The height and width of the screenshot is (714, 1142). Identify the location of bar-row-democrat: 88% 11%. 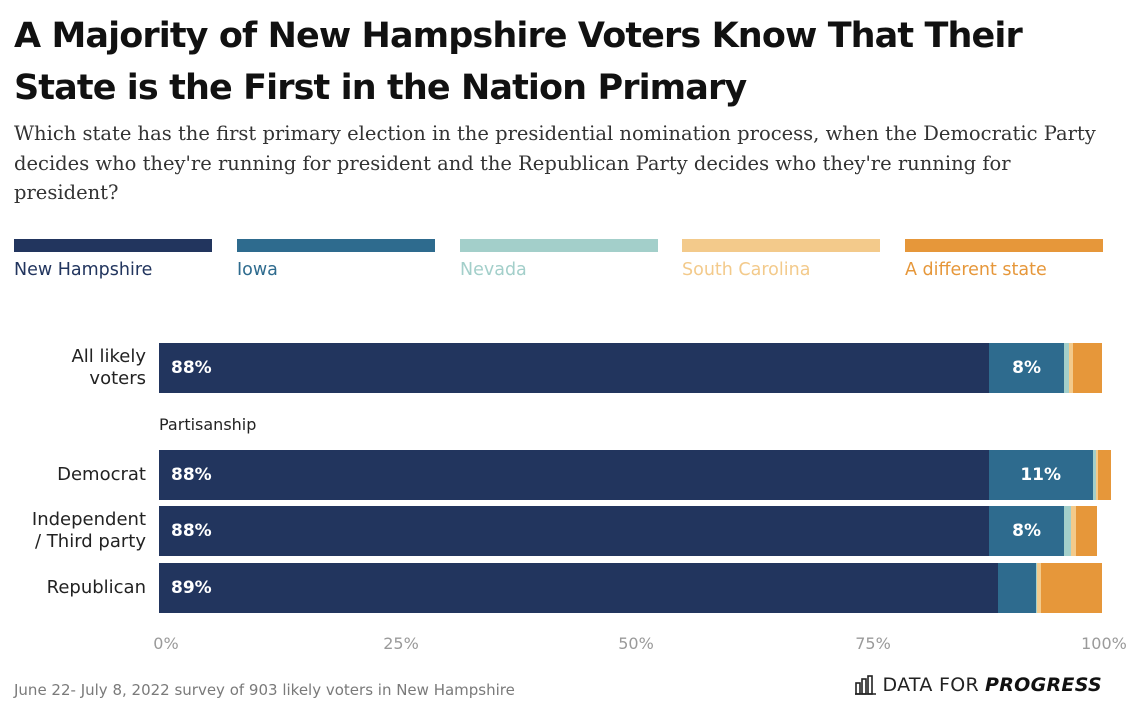
(635, 475).